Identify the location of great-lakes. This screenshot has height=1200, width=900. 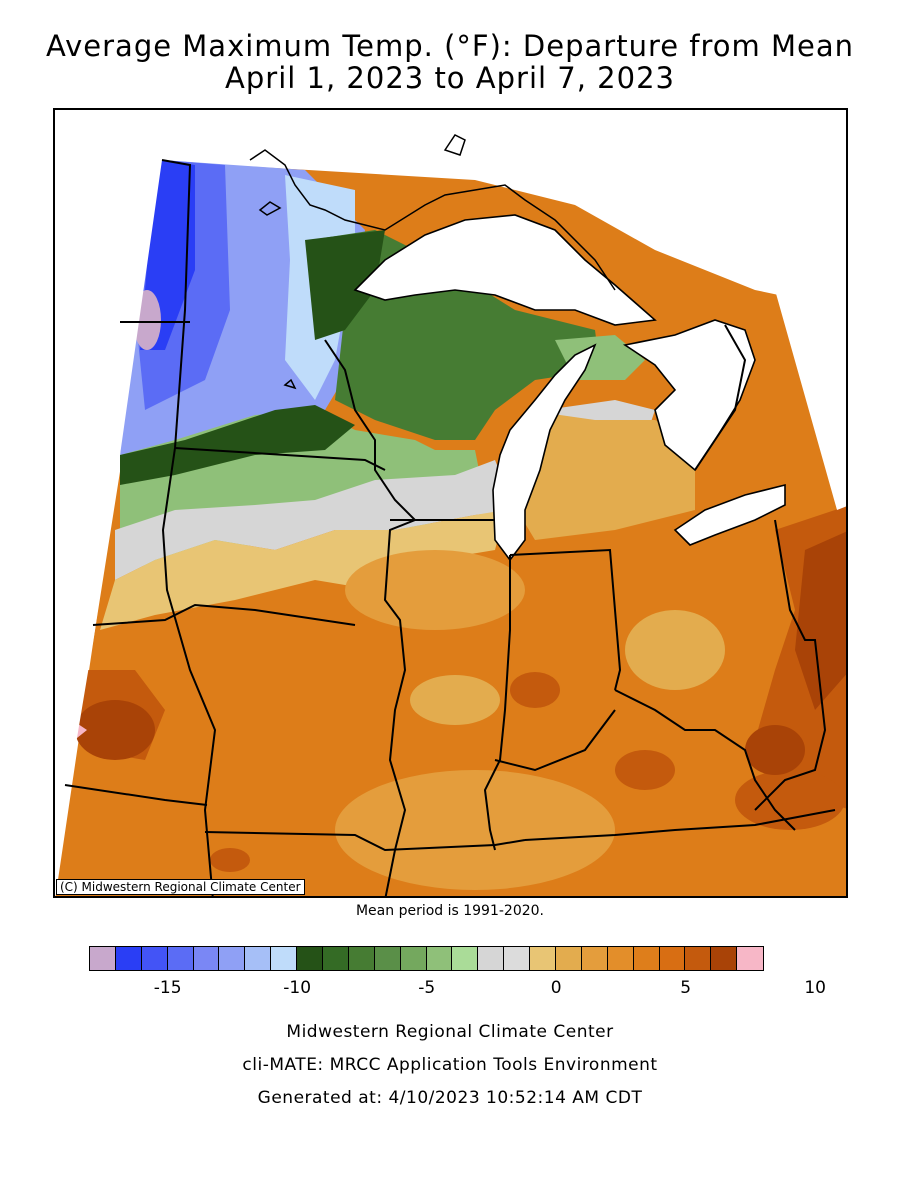
(569, 388).